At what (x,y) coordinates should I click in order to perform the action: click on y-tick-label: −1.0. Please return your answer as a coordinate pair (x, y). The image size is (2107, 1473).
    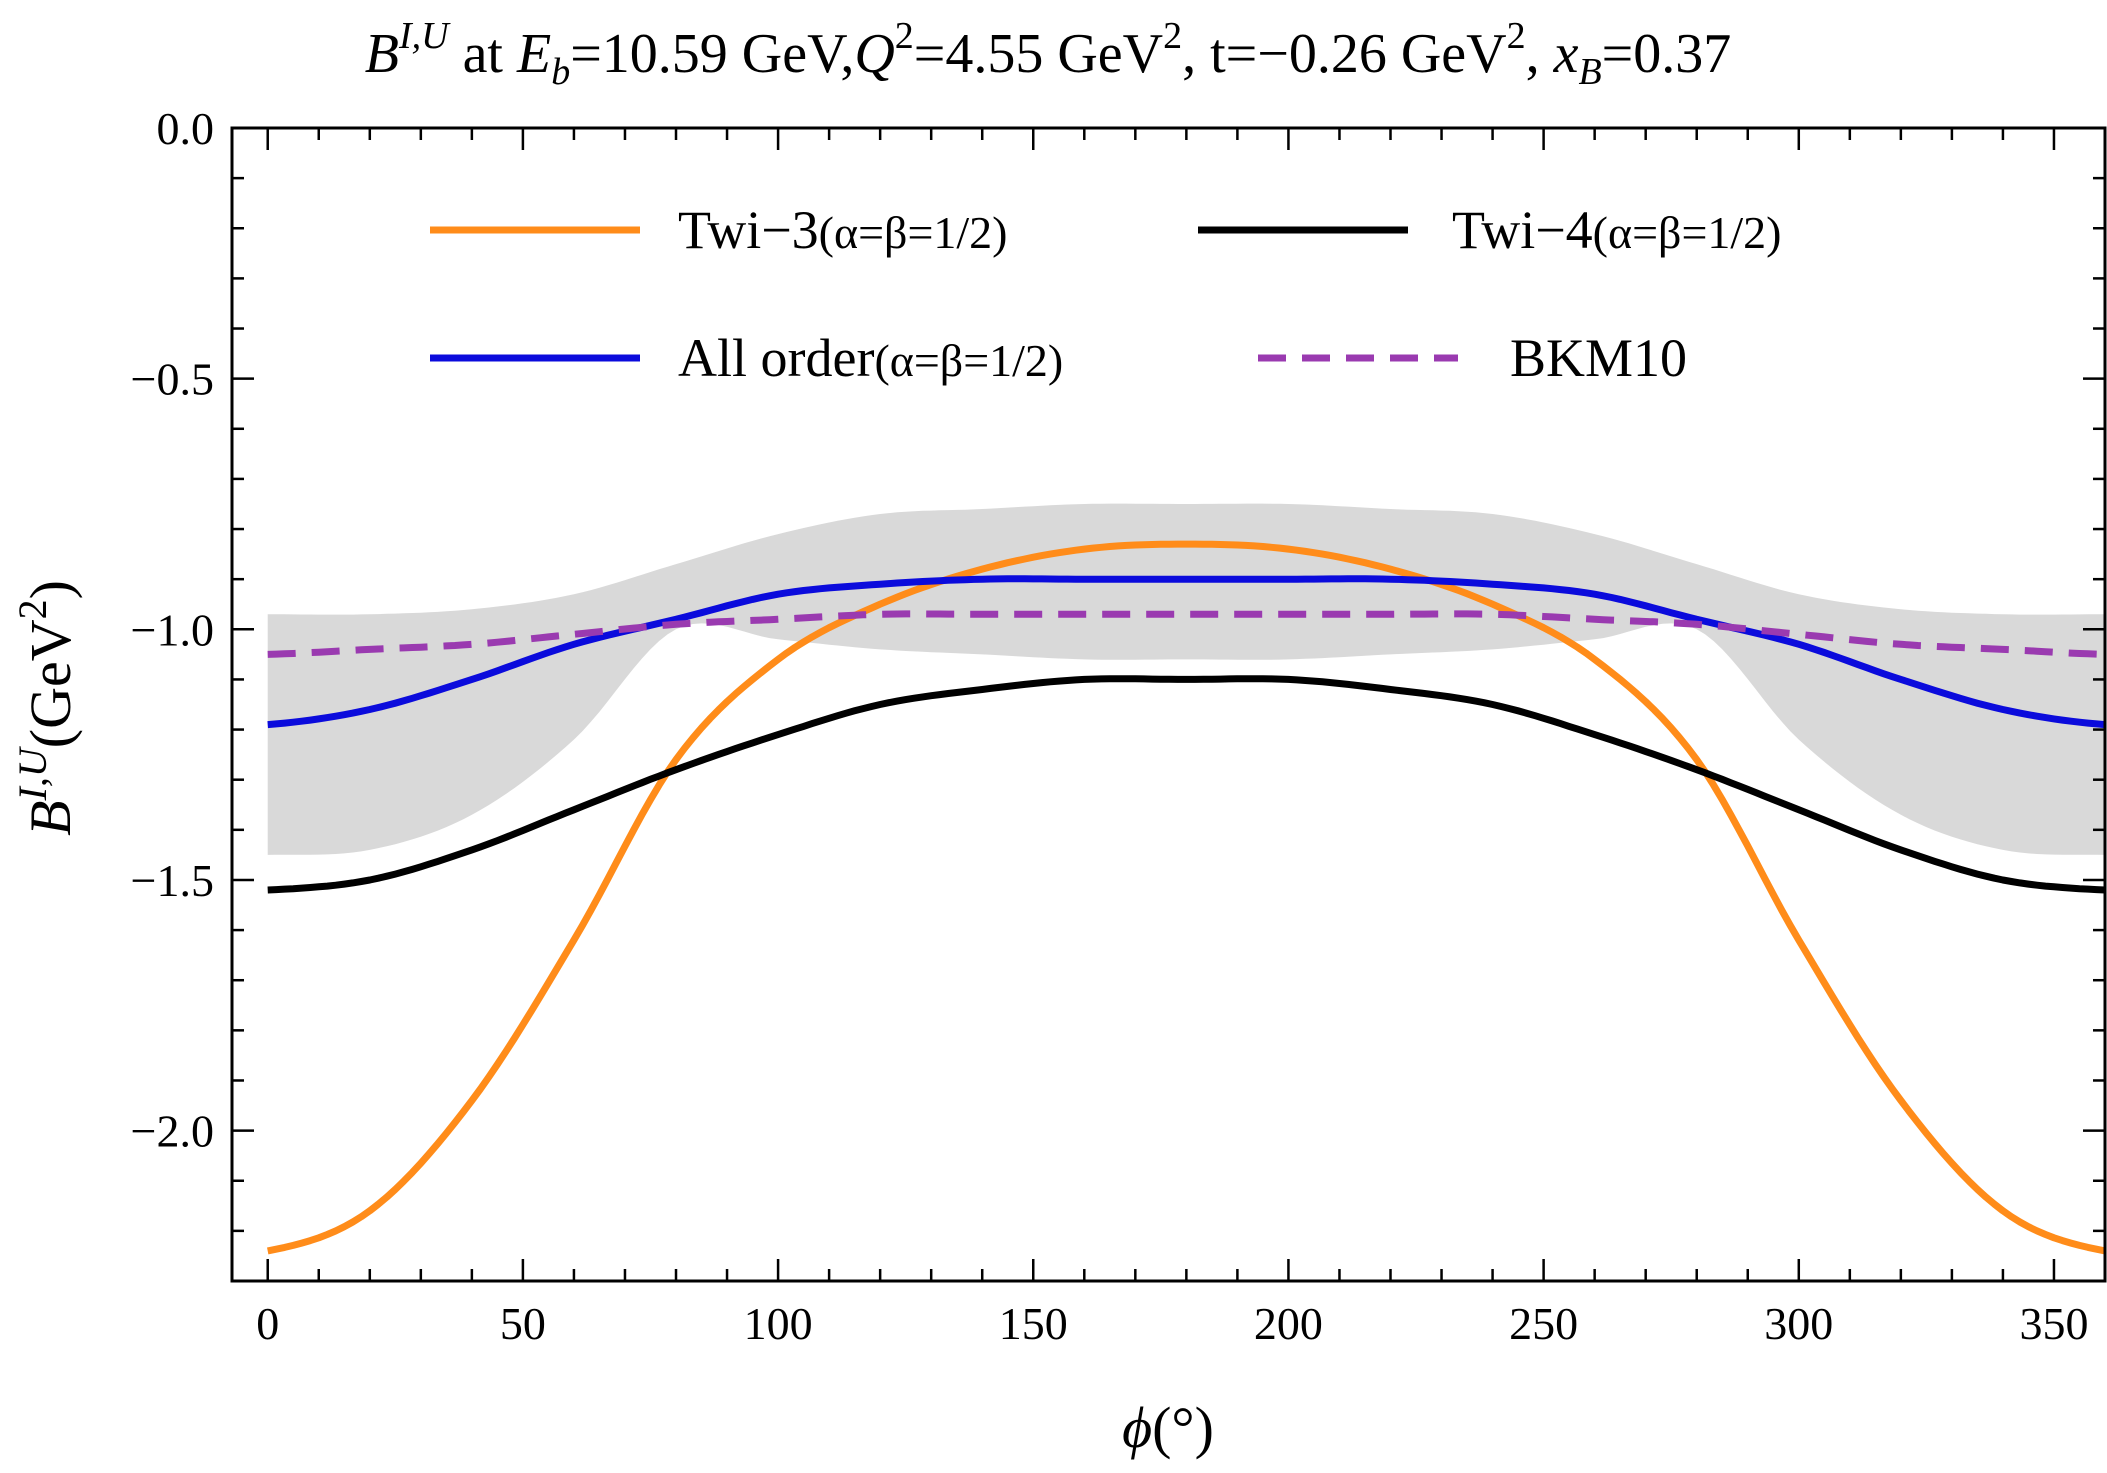
    Looking at the image, I should click on (172, 629).